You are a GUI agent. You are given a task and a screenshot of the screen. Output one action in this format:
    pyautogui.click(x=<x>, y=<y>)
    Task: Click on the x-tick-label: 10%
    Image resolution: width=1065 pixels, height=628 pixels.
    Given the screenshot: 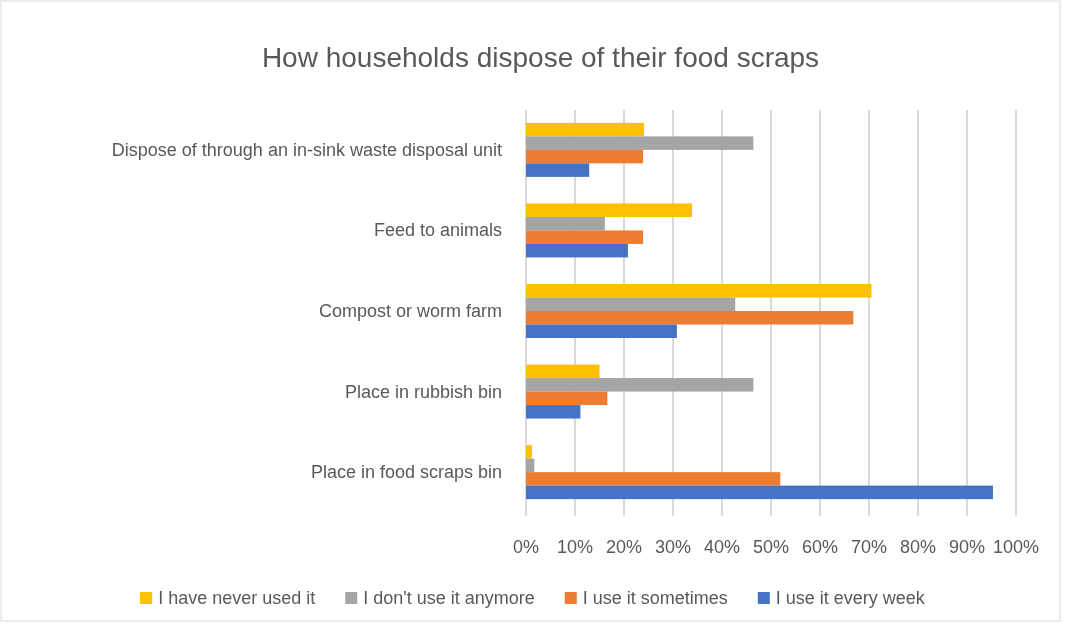 What is the action you would take?
    pyautogui.click(x=575, y=547)
    